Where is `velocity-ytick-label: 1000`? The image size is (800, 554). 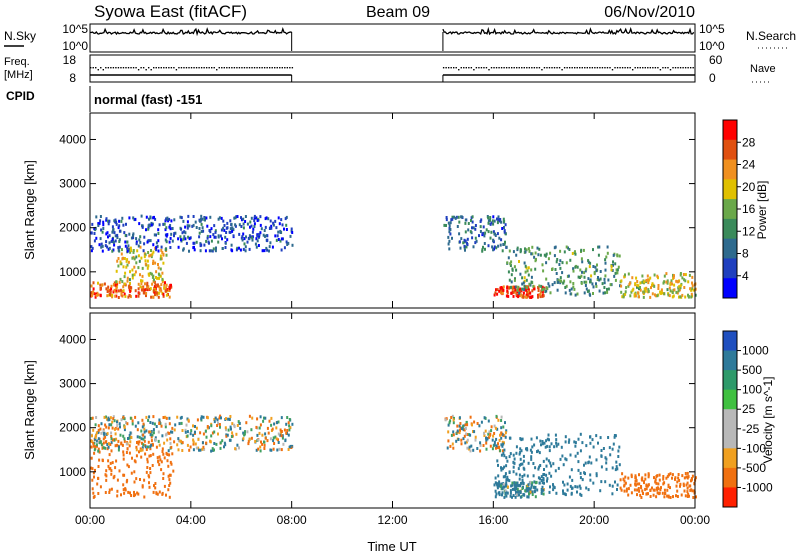 velocity-ytick-label: 1000 is located at coordinates (72, 472).